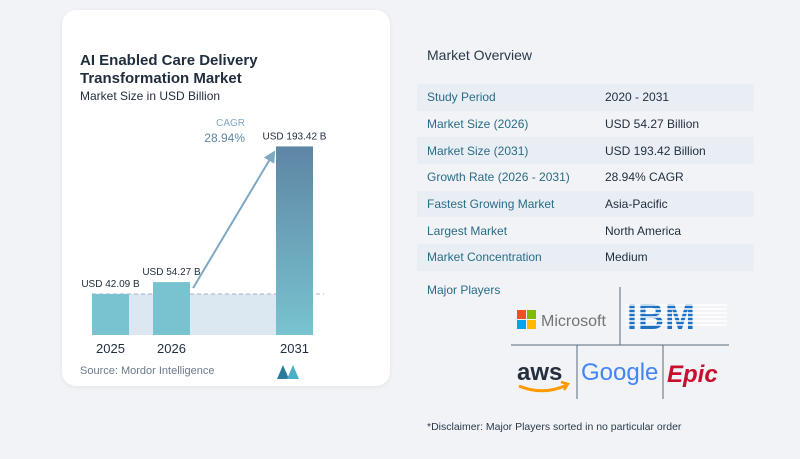  I want to click on overview-row: Fastest Growing Market Asia-Pacific, so click(585, 204).